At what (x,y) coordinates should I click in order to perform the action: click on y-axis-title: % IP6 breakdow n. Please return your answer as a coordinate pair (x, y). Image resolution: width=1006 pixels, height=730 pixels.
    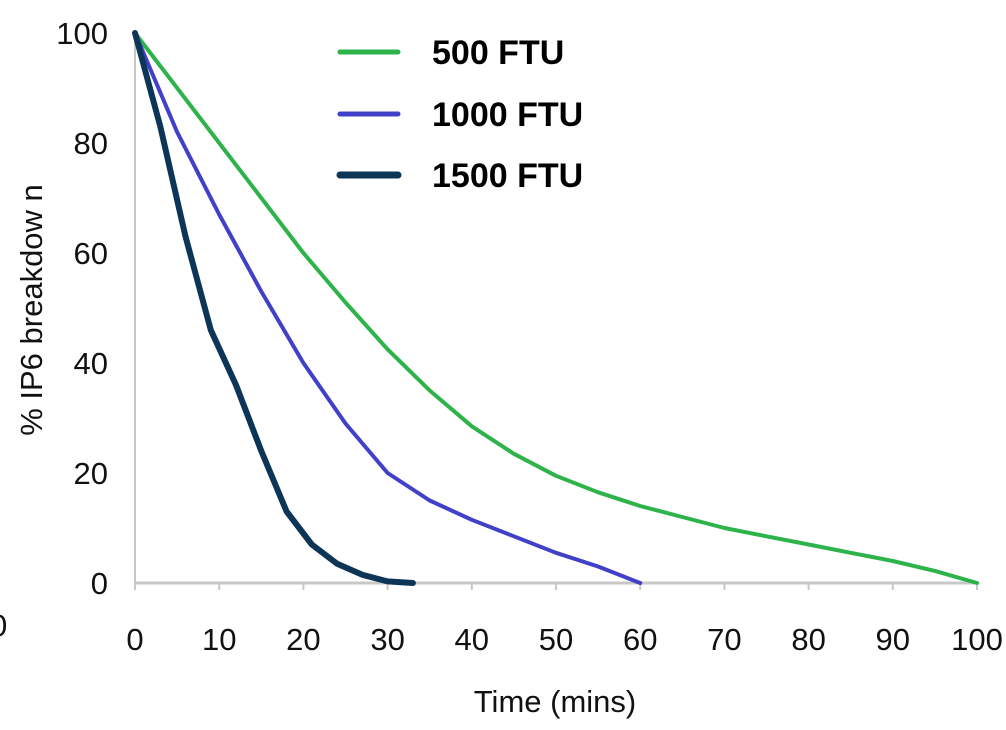
    Looking at the image, I should click on (31, 310).